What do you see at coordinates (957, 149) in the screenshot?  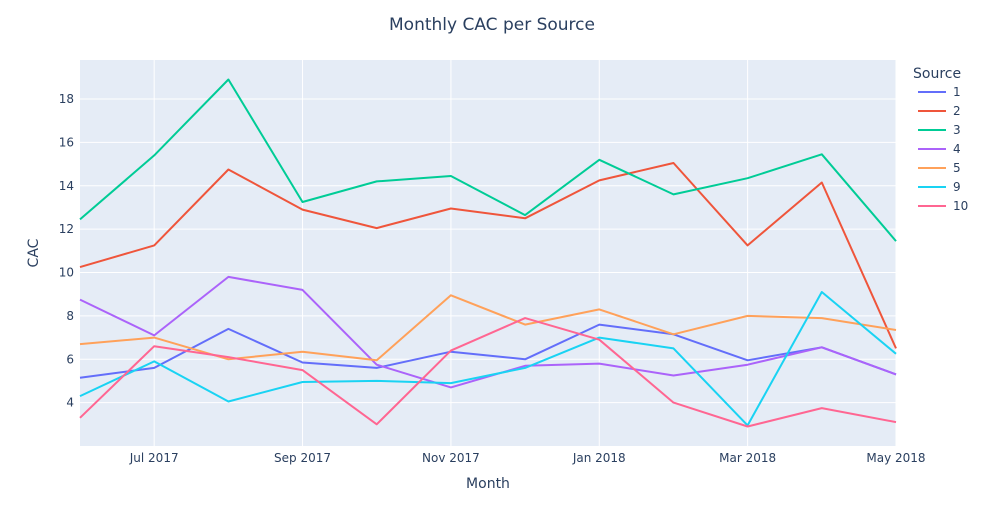 I see `legend-label-4: 4` at bounding box center [957, 149].